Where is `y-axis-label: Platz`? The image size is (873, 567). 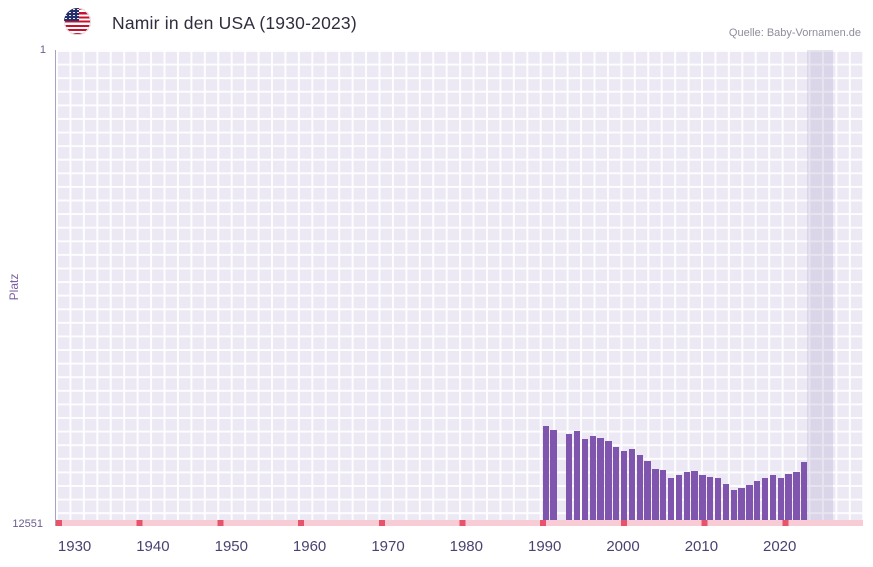 y-axis-label: Platz is located at coordinates (14, 287).